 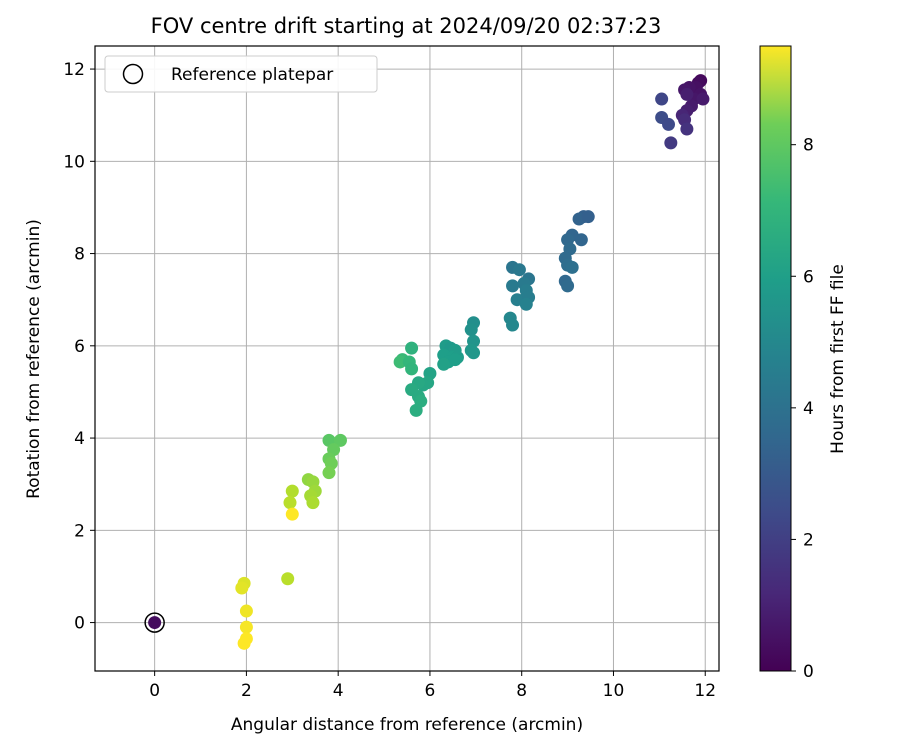 I want to click on y-tick-label: 4, so click(x=79, y=439).